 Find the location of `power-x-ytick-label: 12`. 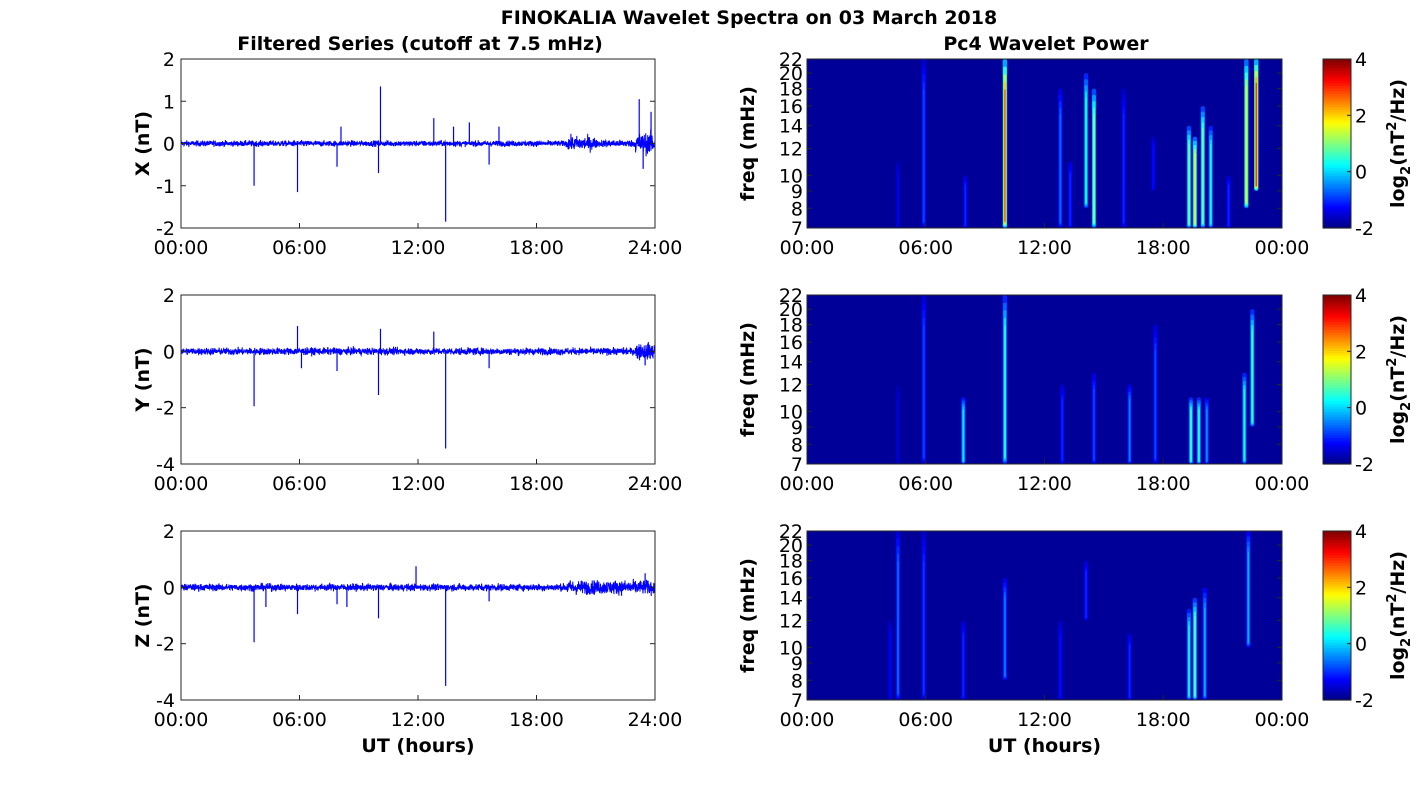

power-x-ytick-label: 12 is located at coordinates (791, 149).